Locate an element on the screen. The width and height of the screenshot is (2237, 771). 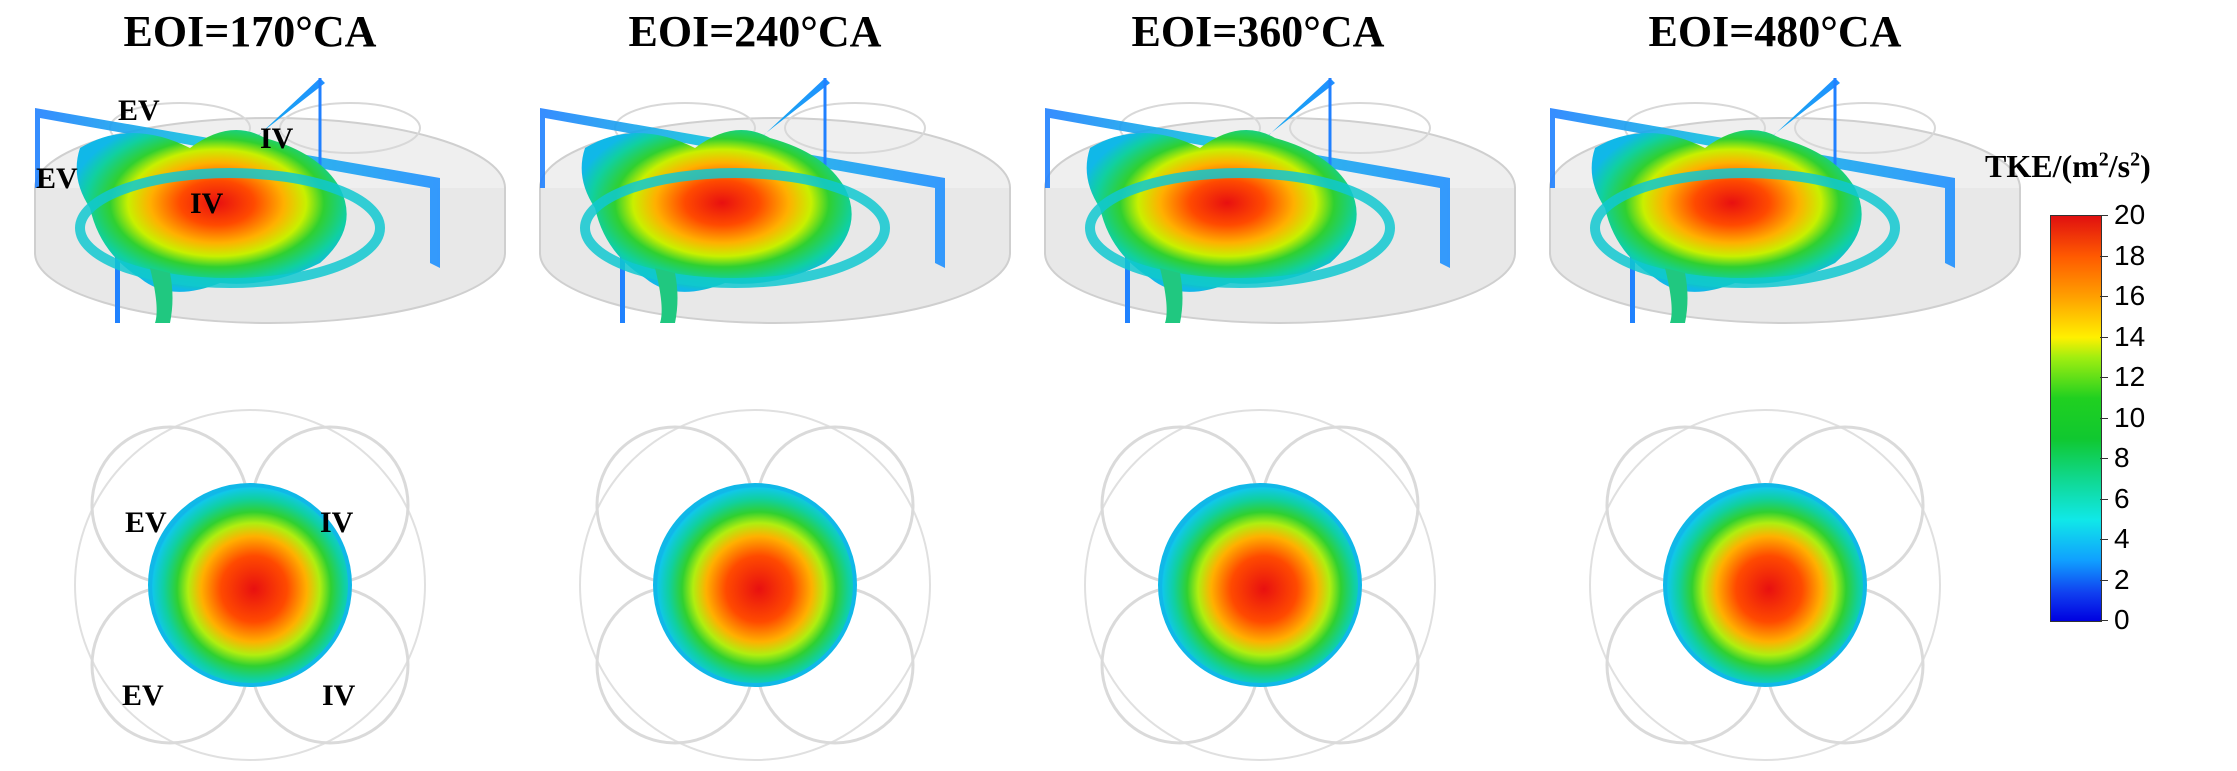
panel-title-3: EOI=360°CA is located at coordinates (1258, 31).